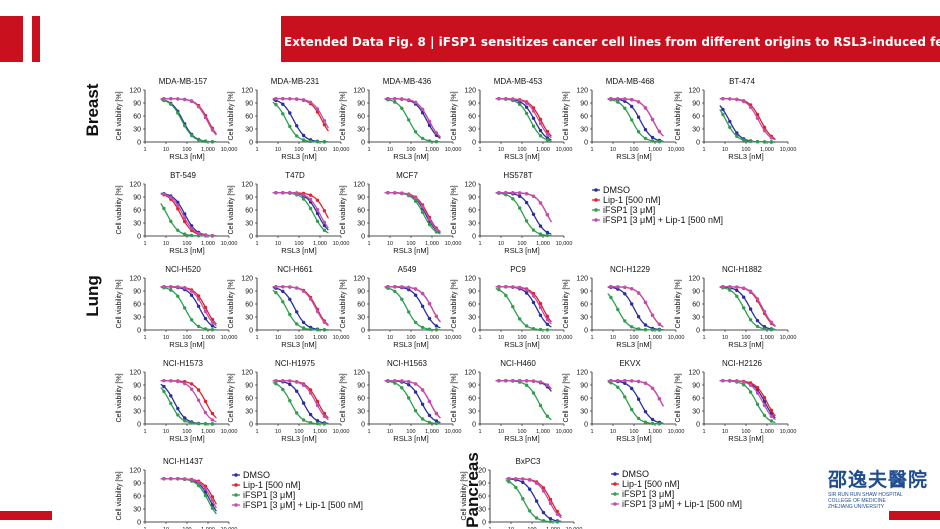 The width and height of the screenshot is (940, 529). Describe the element at coordinates (747, 306) in the screenshot. I see `curve-lip1` at that location.